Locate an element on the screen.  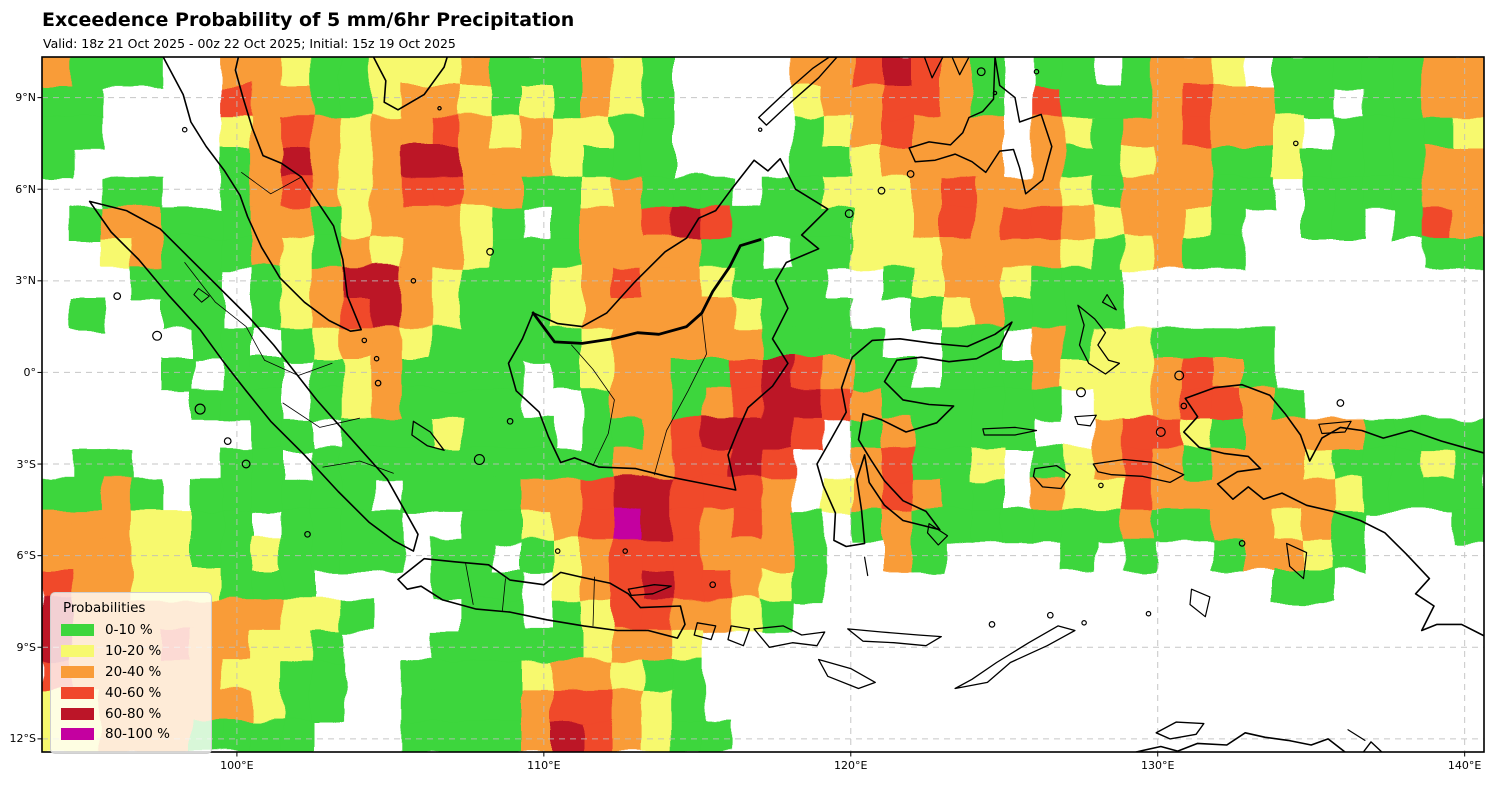
legend-entry: 40-60 % is located at coordinates (136, 692).